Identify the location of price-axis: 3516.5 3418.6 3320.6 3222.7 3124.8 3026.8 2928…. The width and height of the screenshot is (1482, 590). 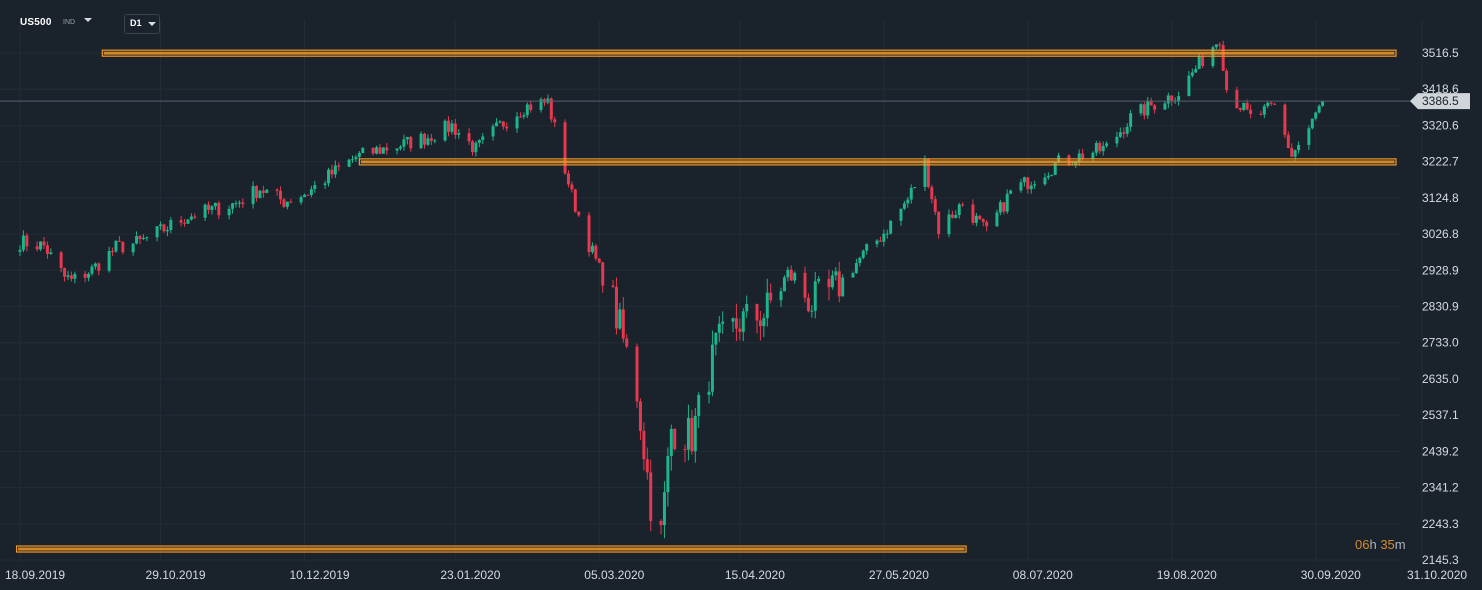
(1440, 306).